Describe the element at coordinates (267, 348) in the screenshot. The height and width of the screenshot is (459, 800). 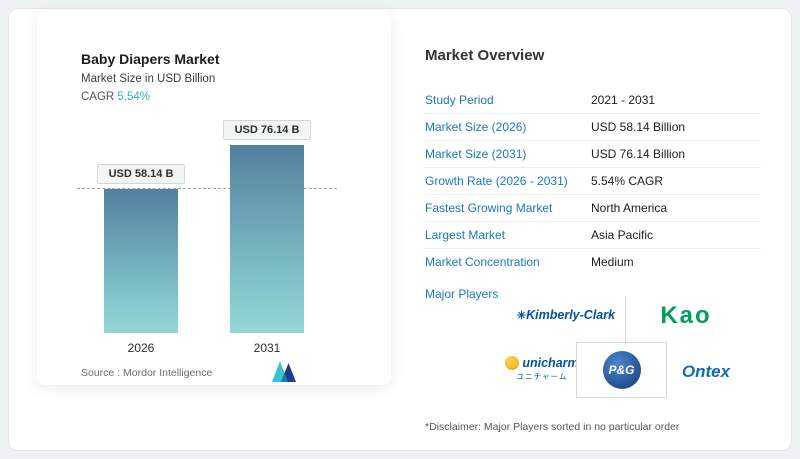
I see `x-axis-label-2031: 2031` at that location.